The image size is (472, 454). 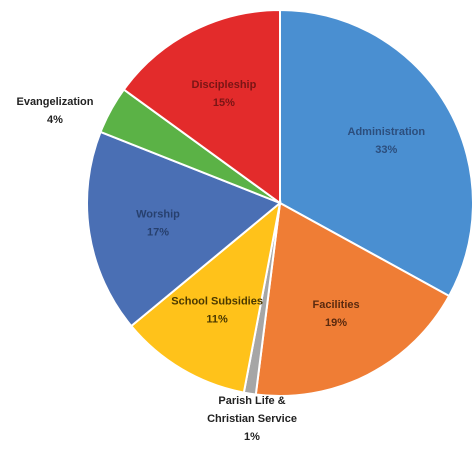 What do you see at coordinates (387, 132) in the screenshot?
I see `category-label-administration: Administration` at bounding box center [387, 132].